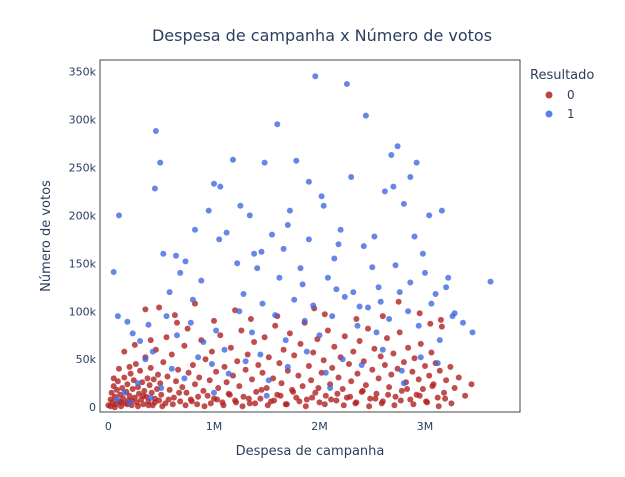 Image resolution: width=625 pixels, height=477 pixels. Describe the element at coordinates (560, 95) in the screenshot. I see `legend-item-0: 0` at that location.